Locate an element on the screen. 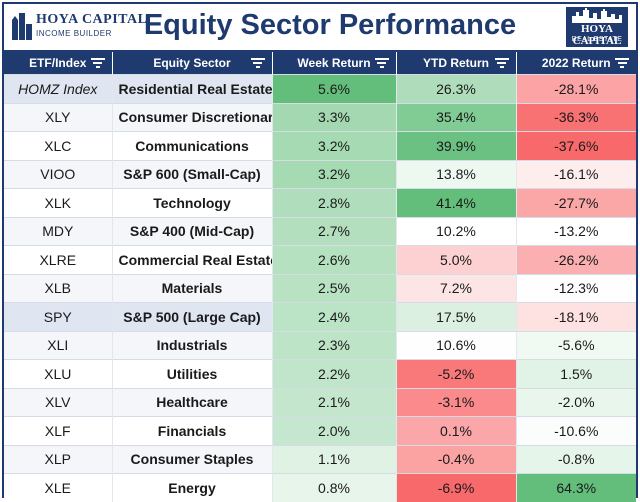  ticker-cell: XLB is located at coordinates (58, 288).